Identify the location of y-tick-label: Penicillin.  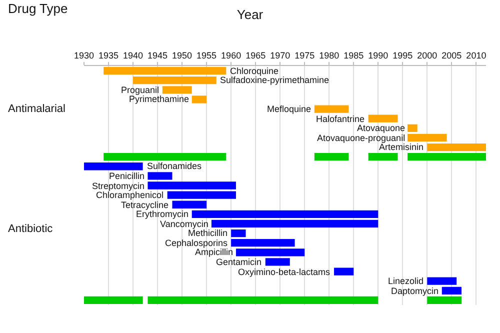
(127, 176).